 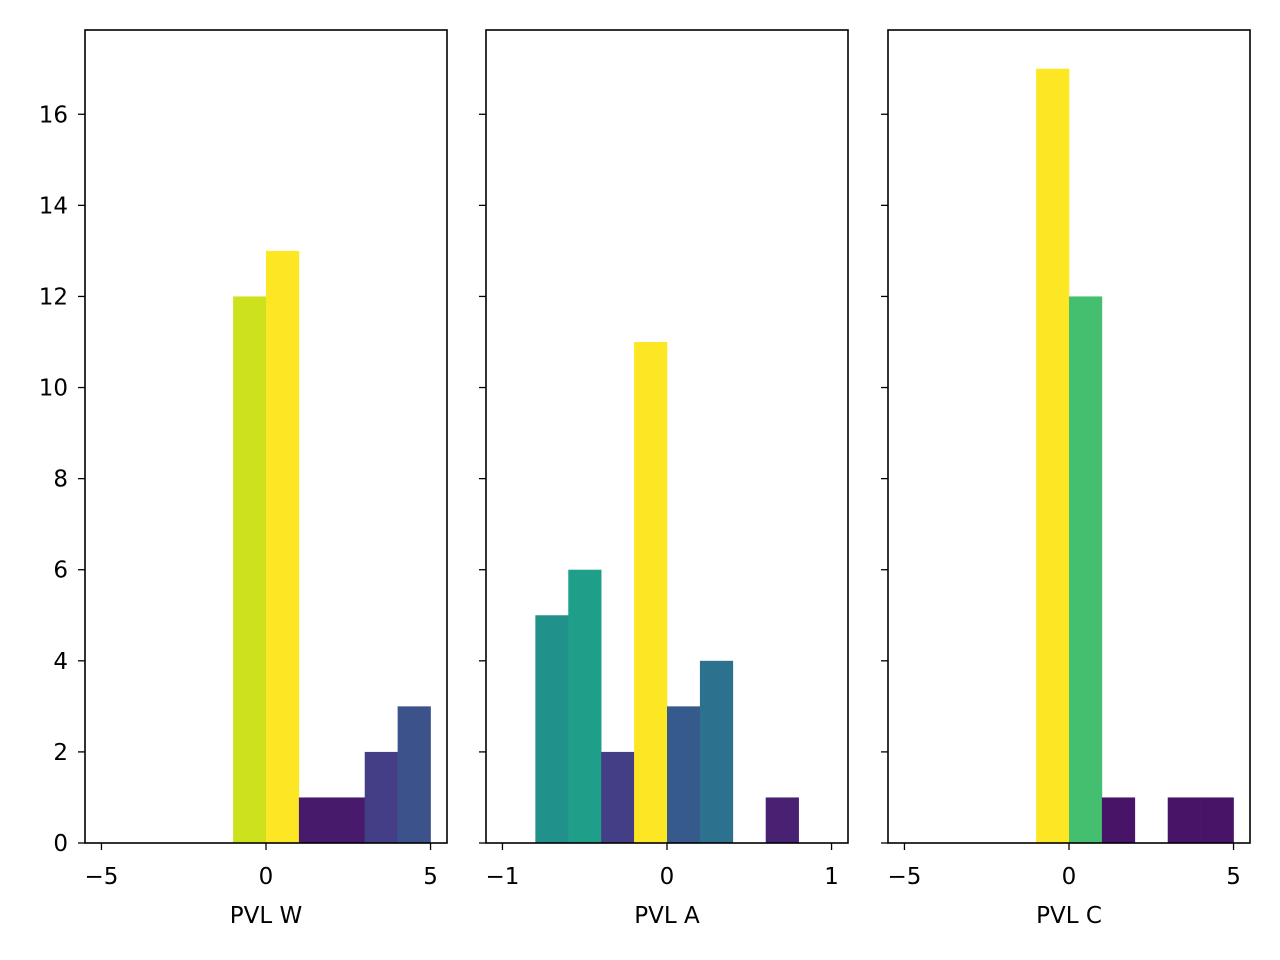 What do you see at coordinates (60, 480) in the screenshot?
I see `y-tick-label: 8` at bounding box center [60, 480].